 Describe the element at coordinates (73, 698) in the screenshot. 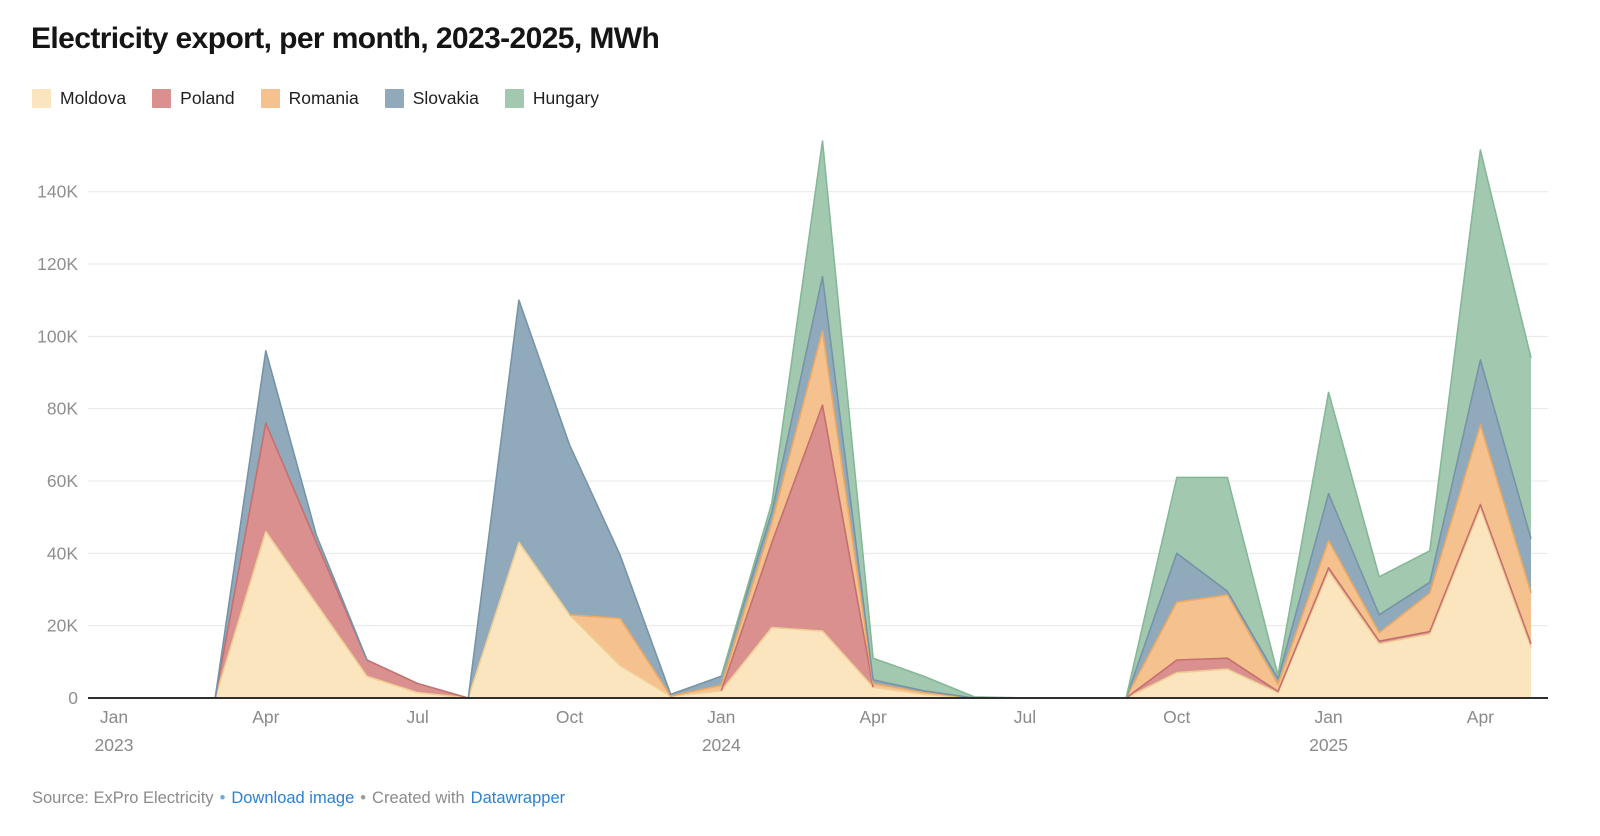

I see `y-tick-label: 0` at that location.